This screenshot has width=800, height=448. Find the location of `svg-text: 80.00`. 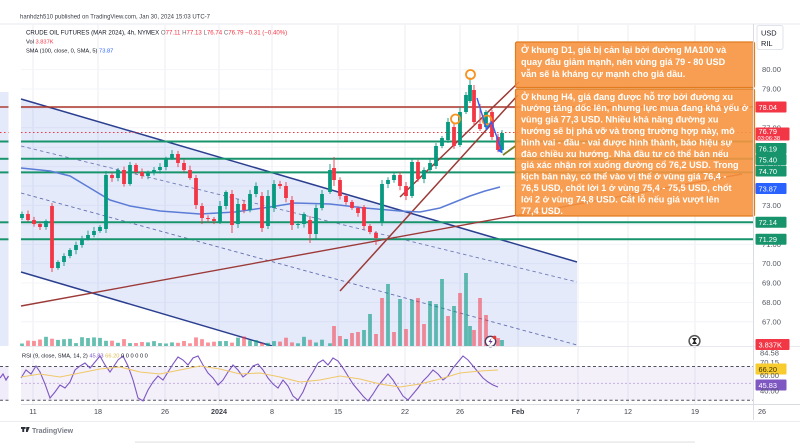

svg-text: 80.00 is located at coordinates (771, 69).